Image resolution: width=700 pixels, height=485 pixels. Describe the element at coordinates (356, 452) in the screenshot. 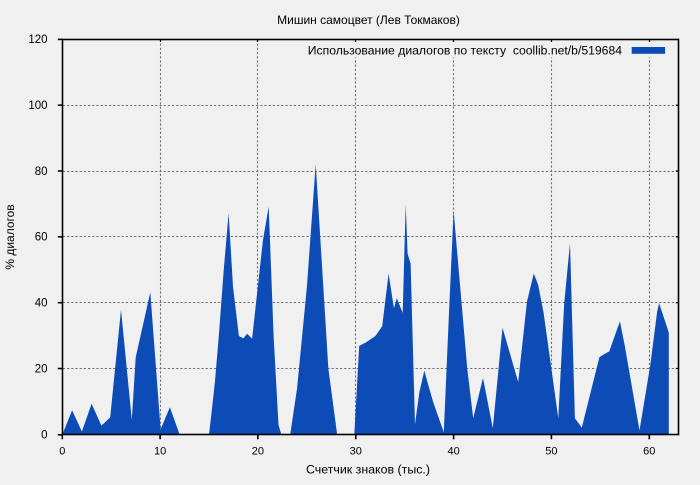

I see `svg-text: 30` at that location.